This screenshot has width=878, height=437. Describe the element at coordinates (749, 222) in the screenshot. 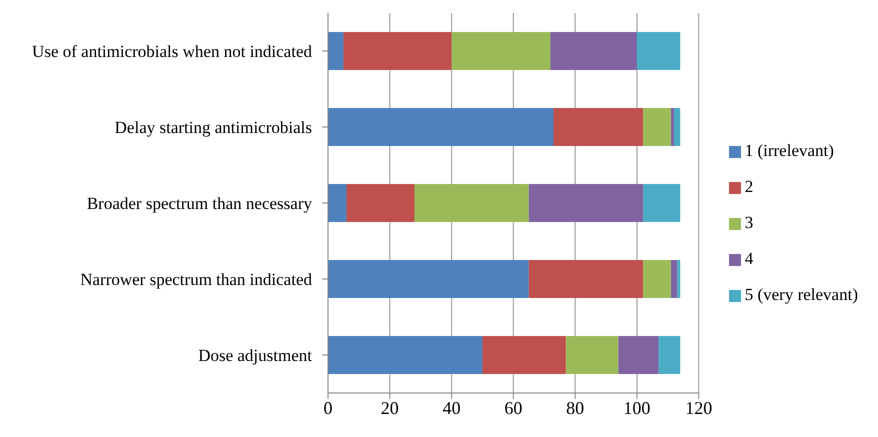

I see `legend-label: 3` at that location.